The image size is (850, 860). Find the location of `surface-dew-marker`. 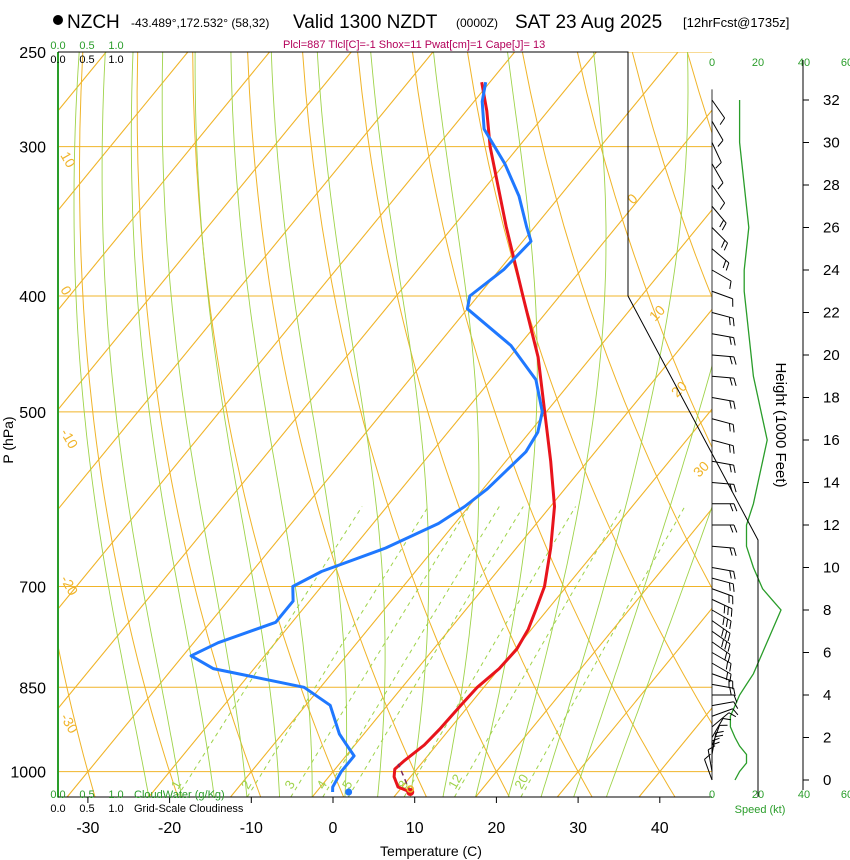

surface-dew-marker is located at coordinates (349, 792).